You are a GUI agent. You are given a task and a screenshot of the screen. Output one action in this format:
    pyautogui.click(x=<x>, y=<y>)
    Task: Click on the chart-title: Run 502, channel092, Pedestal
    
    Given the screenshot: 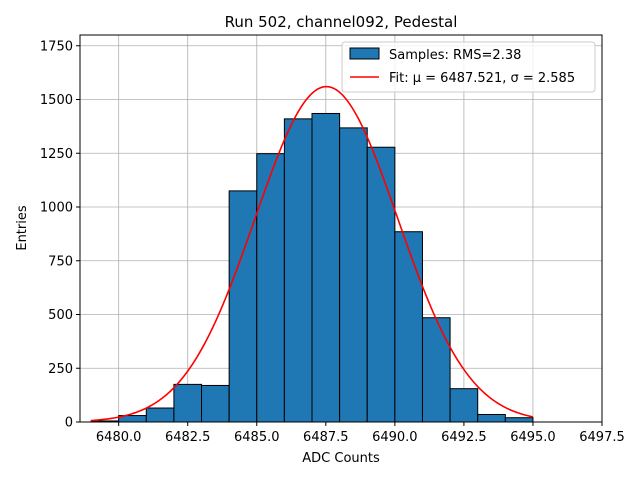 What is the action you would take?
    pyautogui.click(x=341, y=22)
    